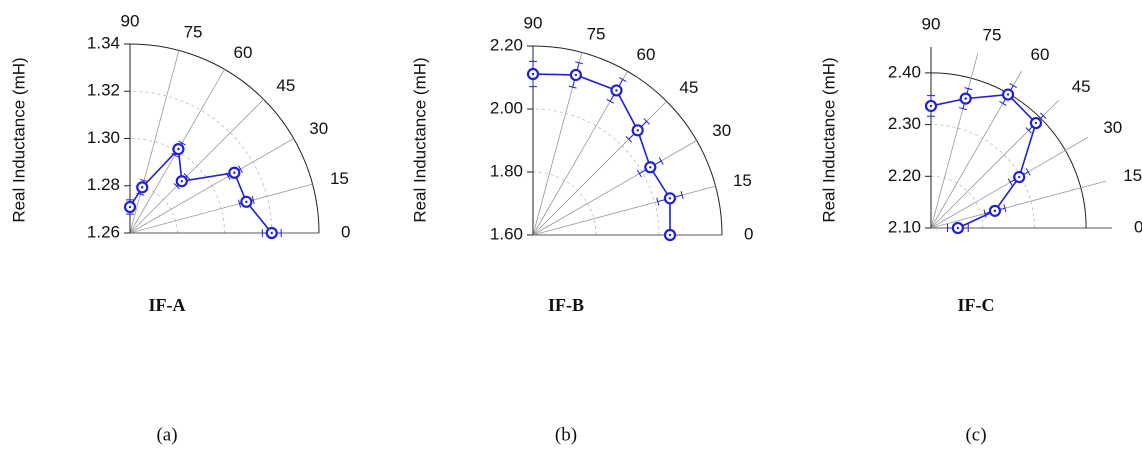 The image size is (1142, 463). What do you see at coordinates (166, 434) in the screenshot?
I see `chart-caption: (a)` at bounding box center [166, 434].